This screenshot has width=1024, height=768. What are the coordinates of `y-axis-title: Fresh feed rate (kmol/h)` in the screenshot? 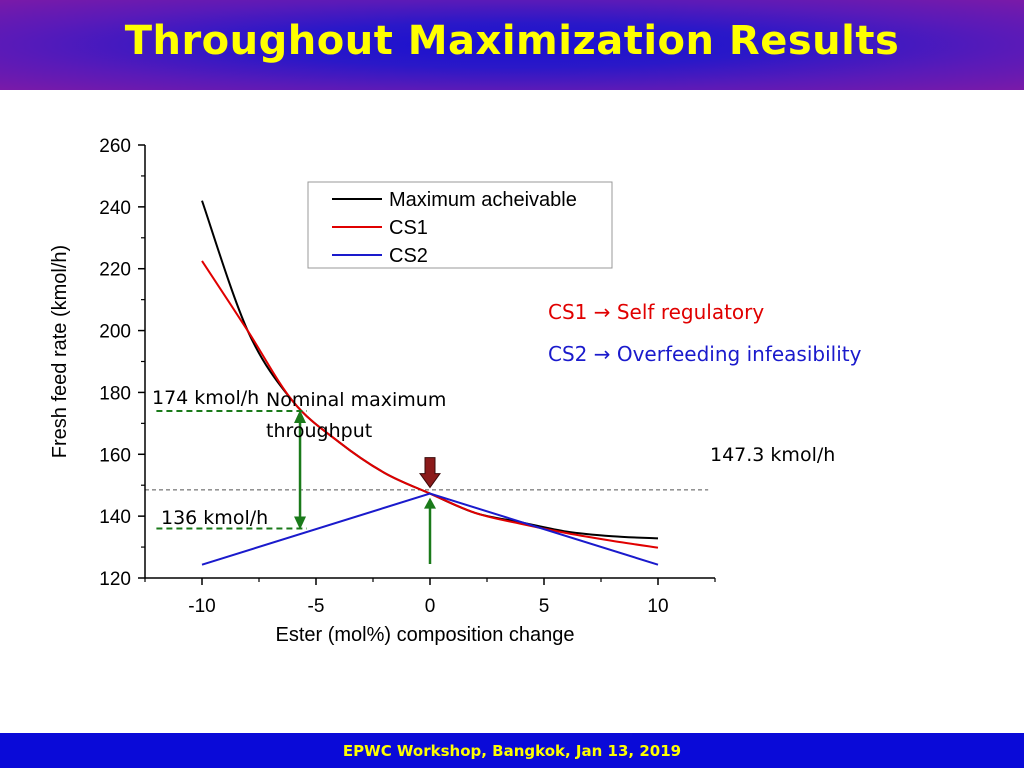 It's located at (60, 351).